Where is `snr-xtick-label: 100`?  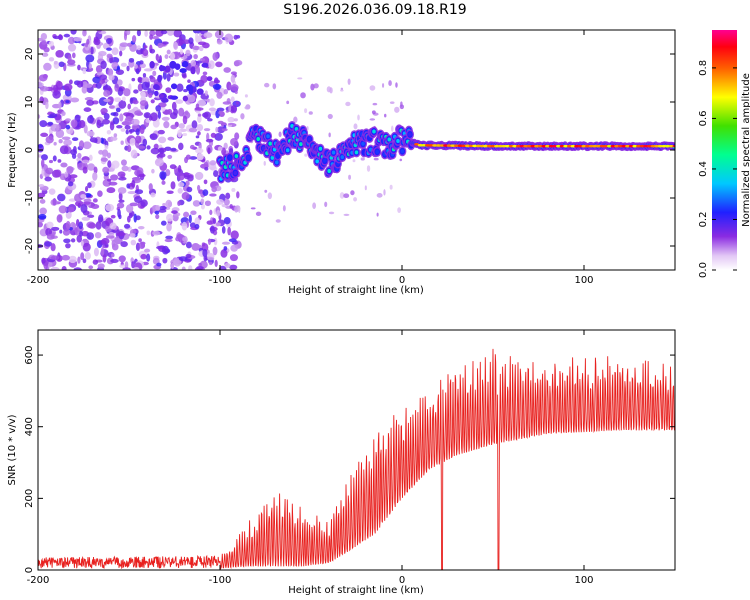 snr-xtick-label: 100 is located at coordinates (583, 580).